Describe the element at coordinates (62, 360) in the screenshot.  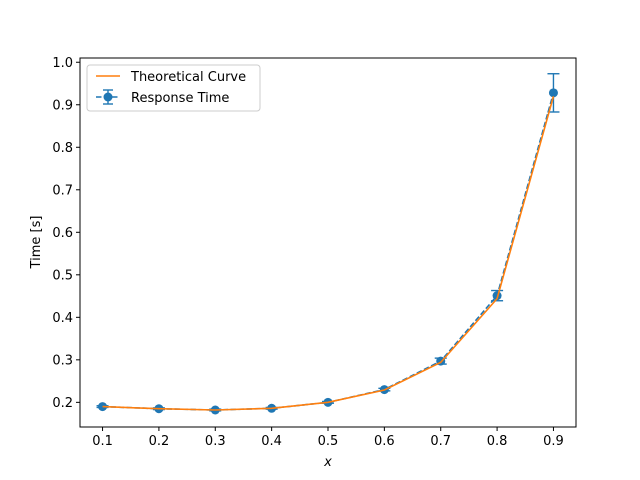
I see `y-tick-label: 0.3` at that location.